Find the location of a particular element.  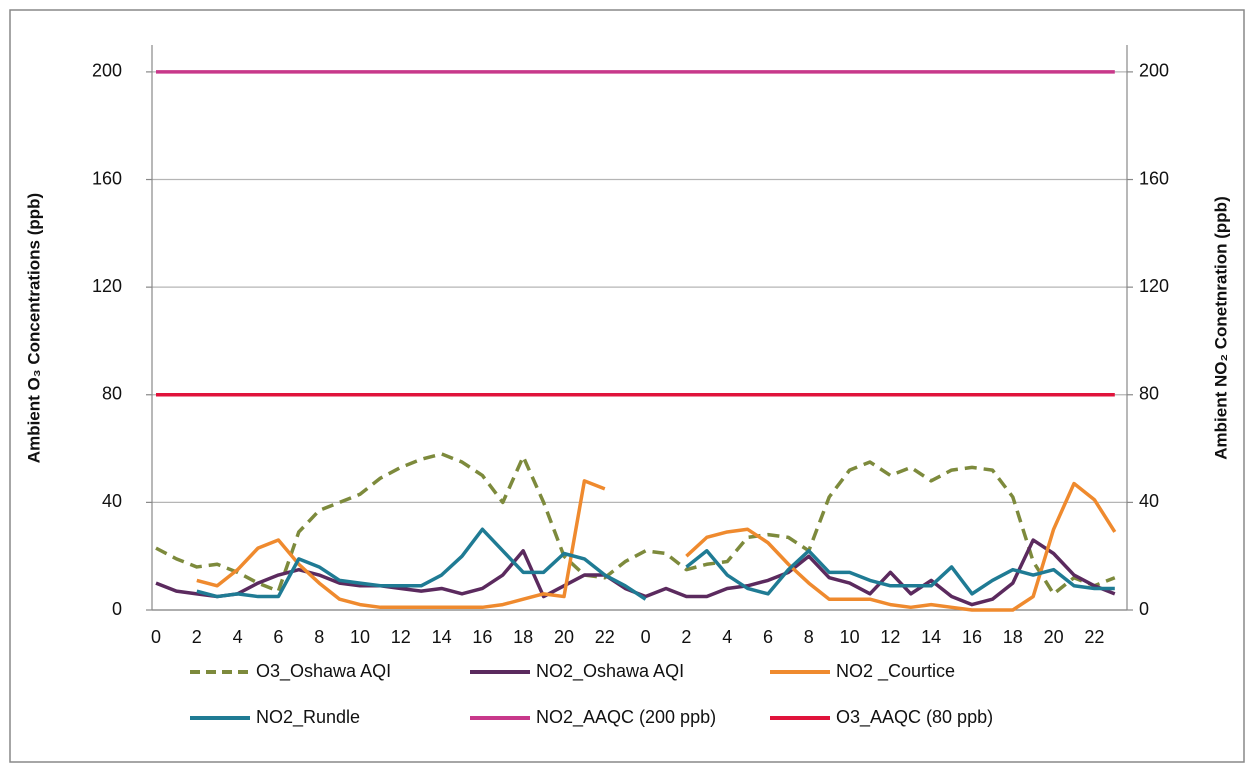

y-tick-label: 40 is located at coordinates (112, 501).